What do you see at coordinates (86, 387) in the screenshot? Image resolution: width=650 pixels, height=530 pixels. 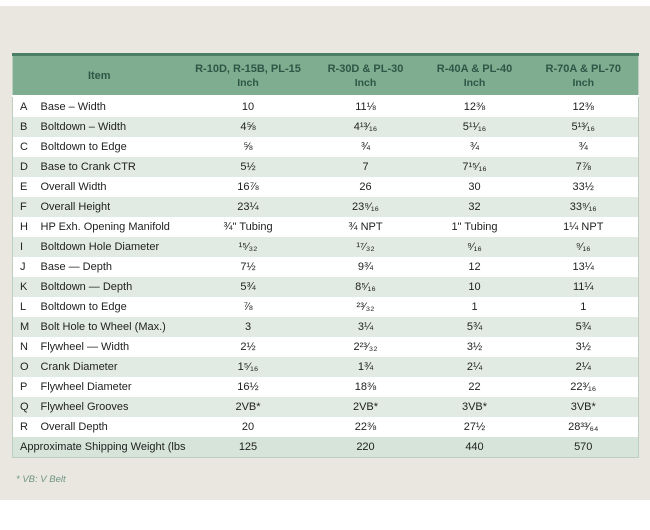 I see `row-item-label: Flywheel Diameter` at bounding box center [86, 387].